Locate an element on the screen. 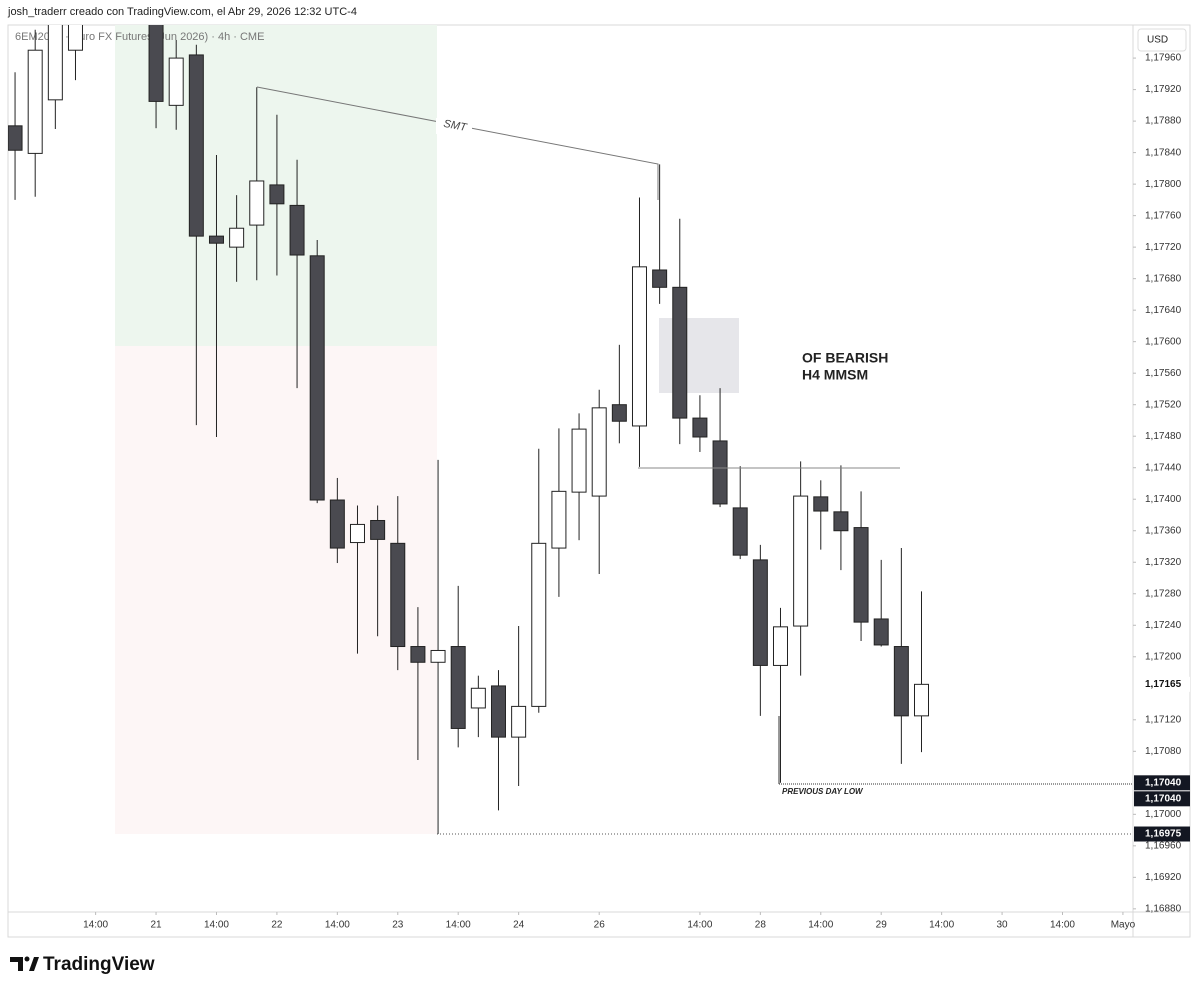  x-tick-label: 30 is located at coordinates (1003, 925).